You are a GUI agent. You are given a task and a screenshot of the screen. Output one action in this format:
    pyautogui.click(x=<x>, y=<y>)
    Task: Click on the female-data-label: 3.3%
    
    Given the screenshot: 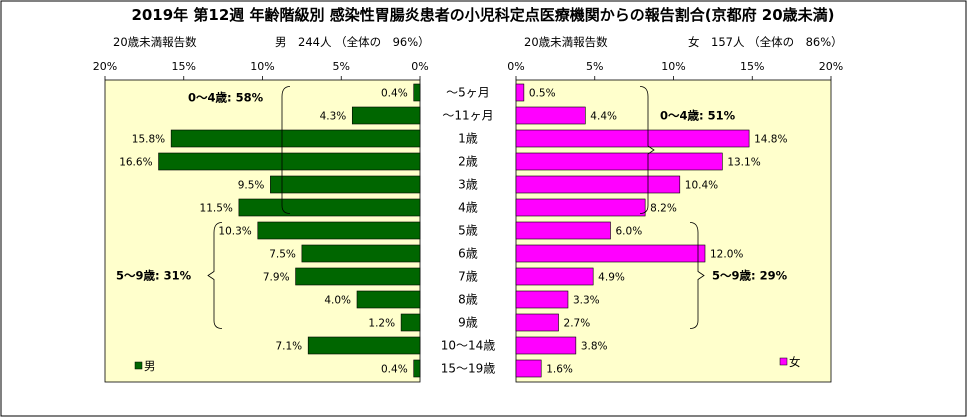 What is the action you would take?
    pyautogui.click(x=586, y=301)
    